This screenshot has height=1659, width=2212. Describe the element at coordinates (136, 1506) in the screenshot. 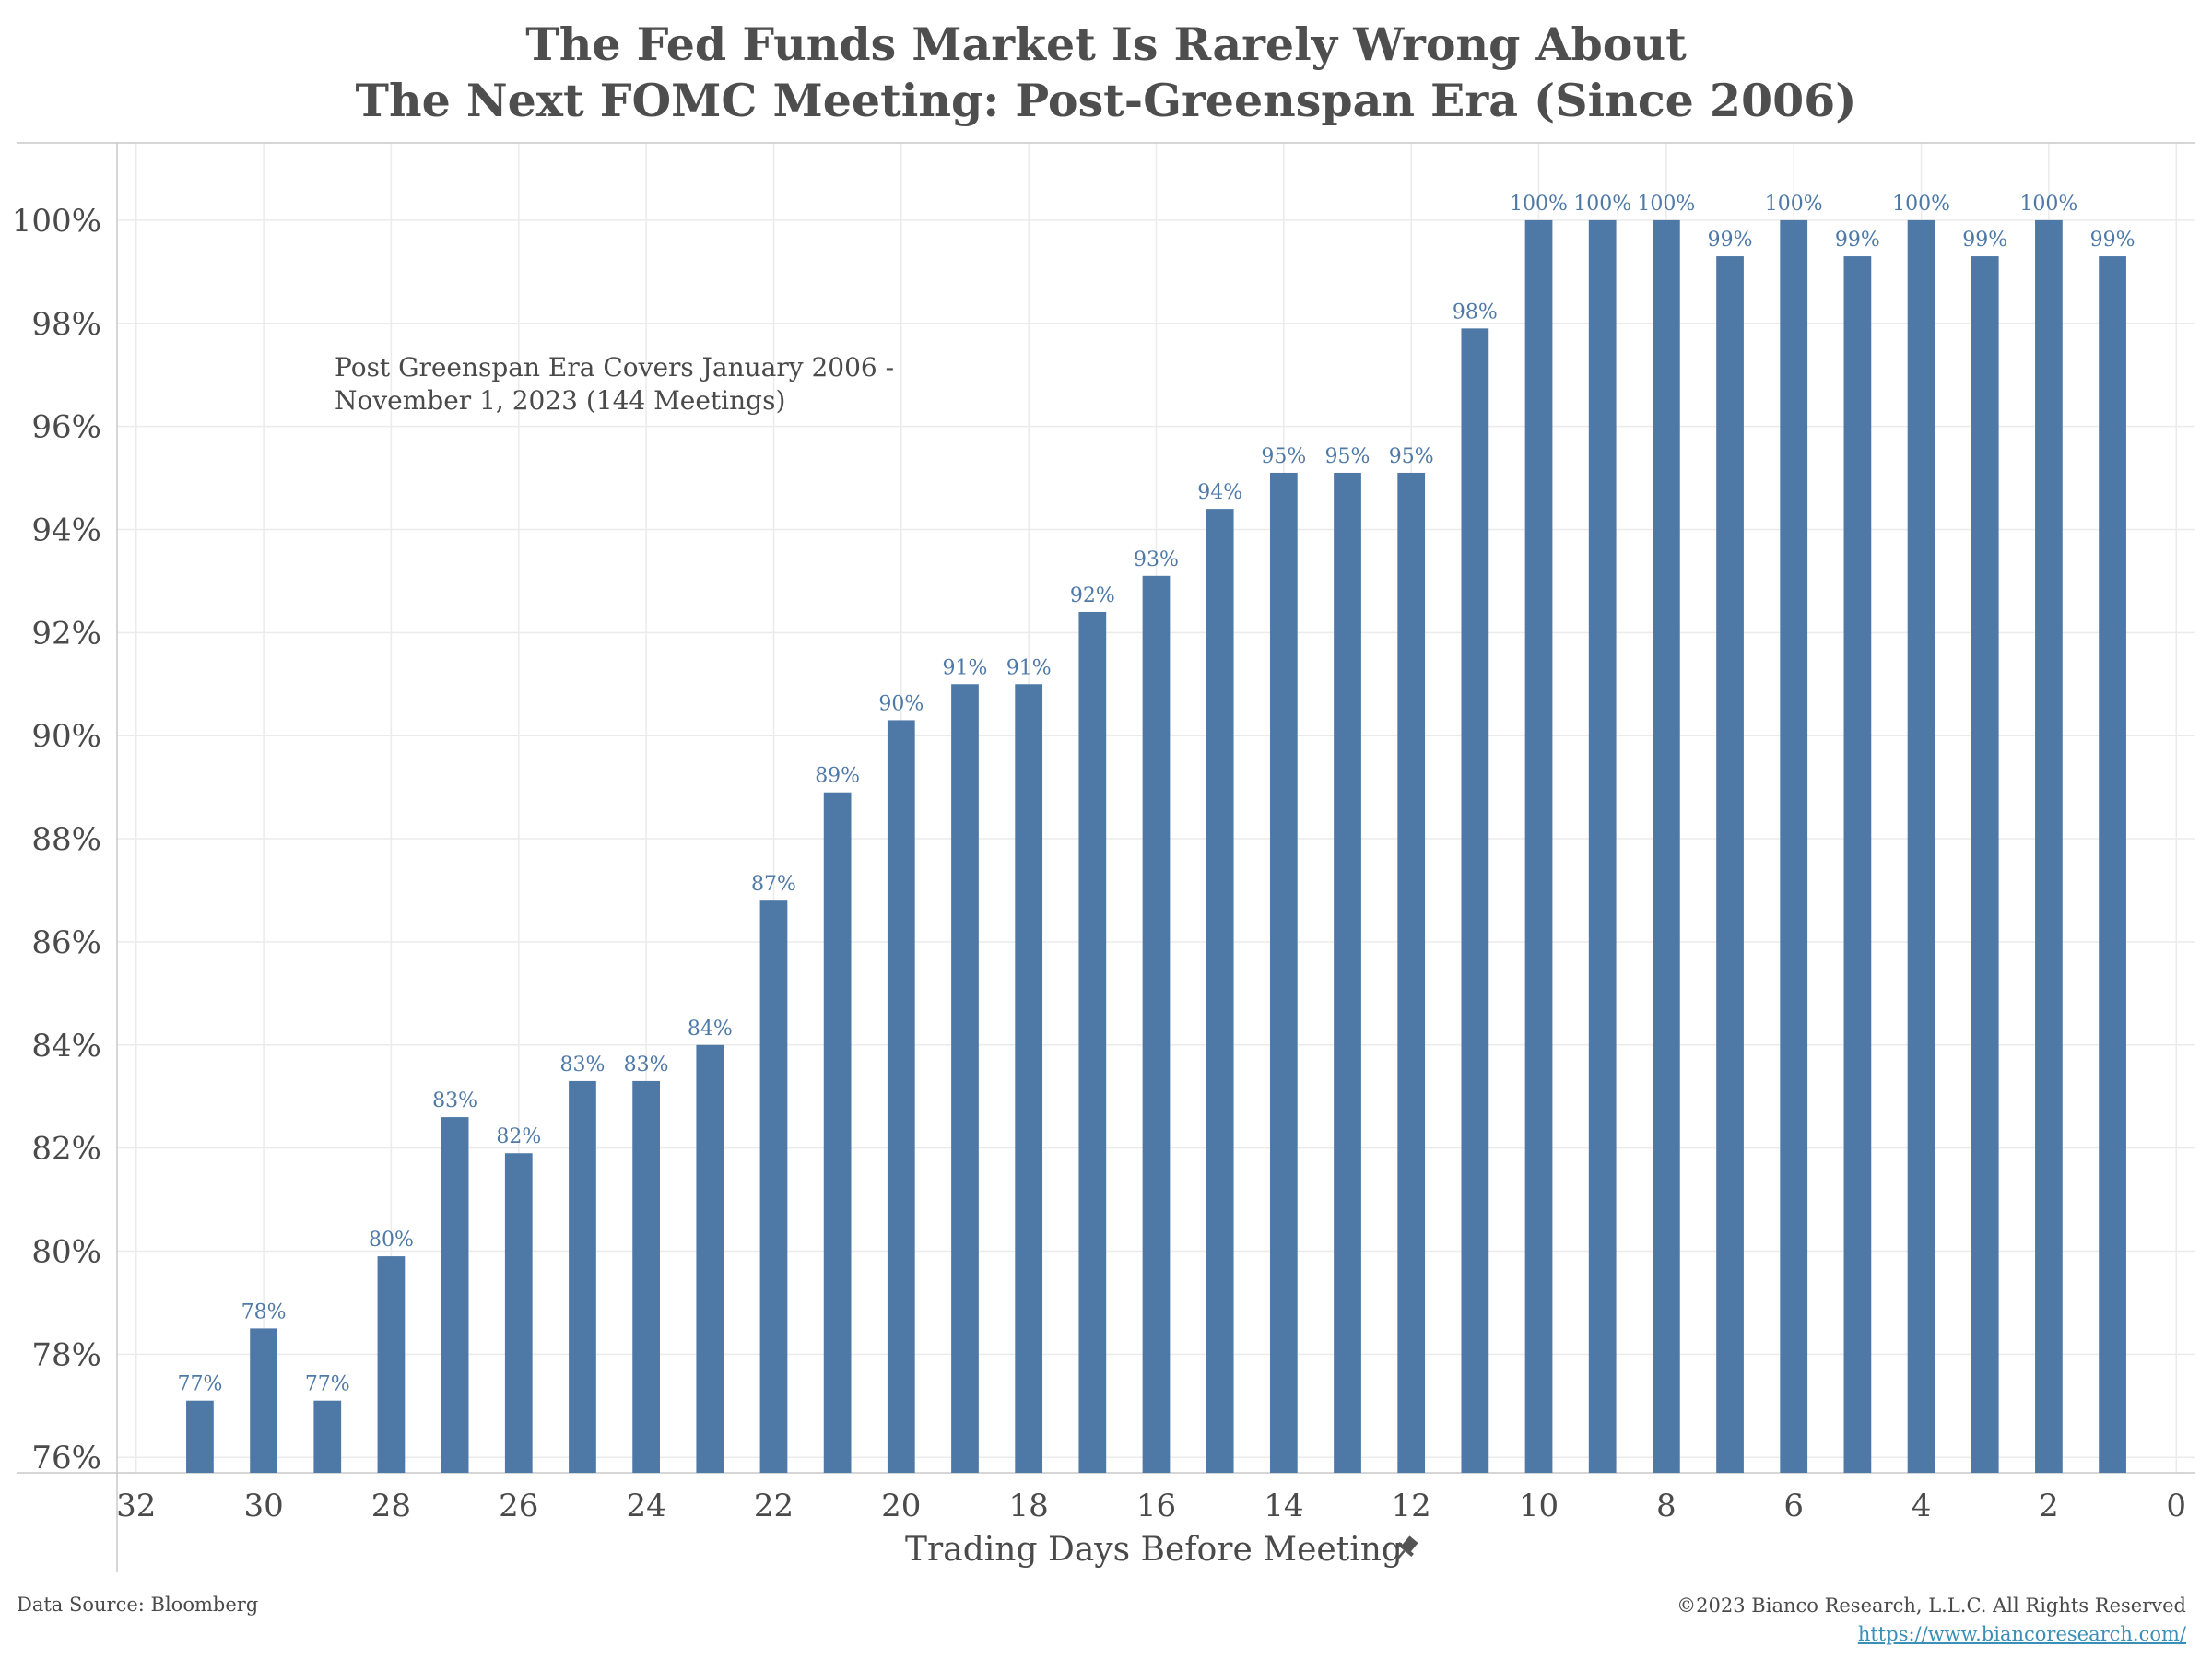

I see `x-tick-label: 32` at that location.